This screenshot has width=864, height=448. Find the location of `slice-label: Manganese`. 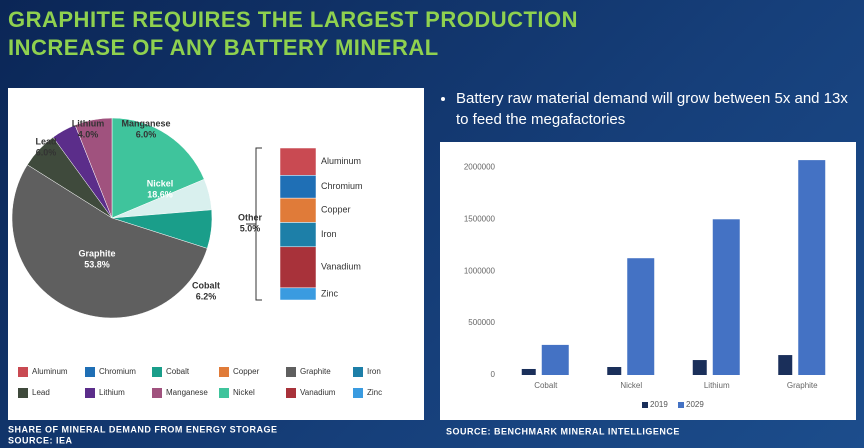

slice-label: Manganese is located at coordinates (145, 123).